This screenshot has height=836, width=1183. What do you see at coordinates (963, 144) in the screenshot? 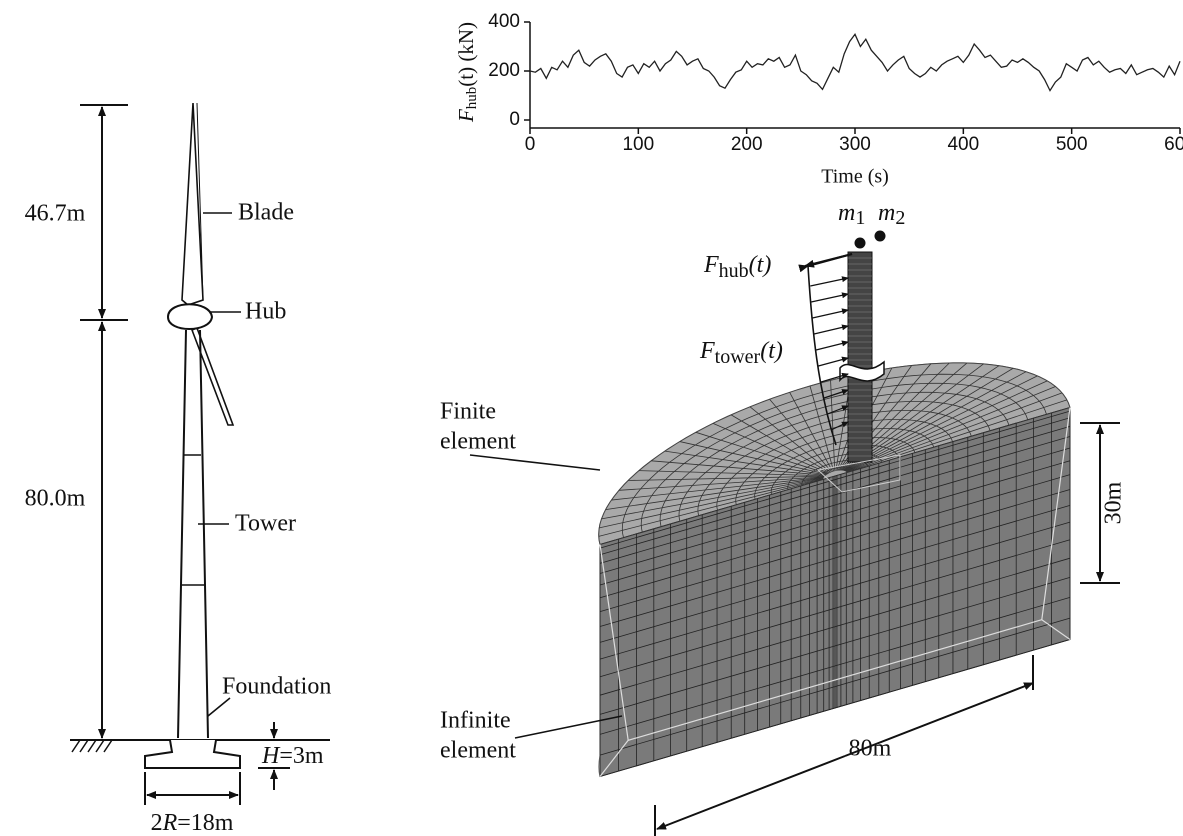
I see `x-tick-label: 400` at bounding box center [963, 144].